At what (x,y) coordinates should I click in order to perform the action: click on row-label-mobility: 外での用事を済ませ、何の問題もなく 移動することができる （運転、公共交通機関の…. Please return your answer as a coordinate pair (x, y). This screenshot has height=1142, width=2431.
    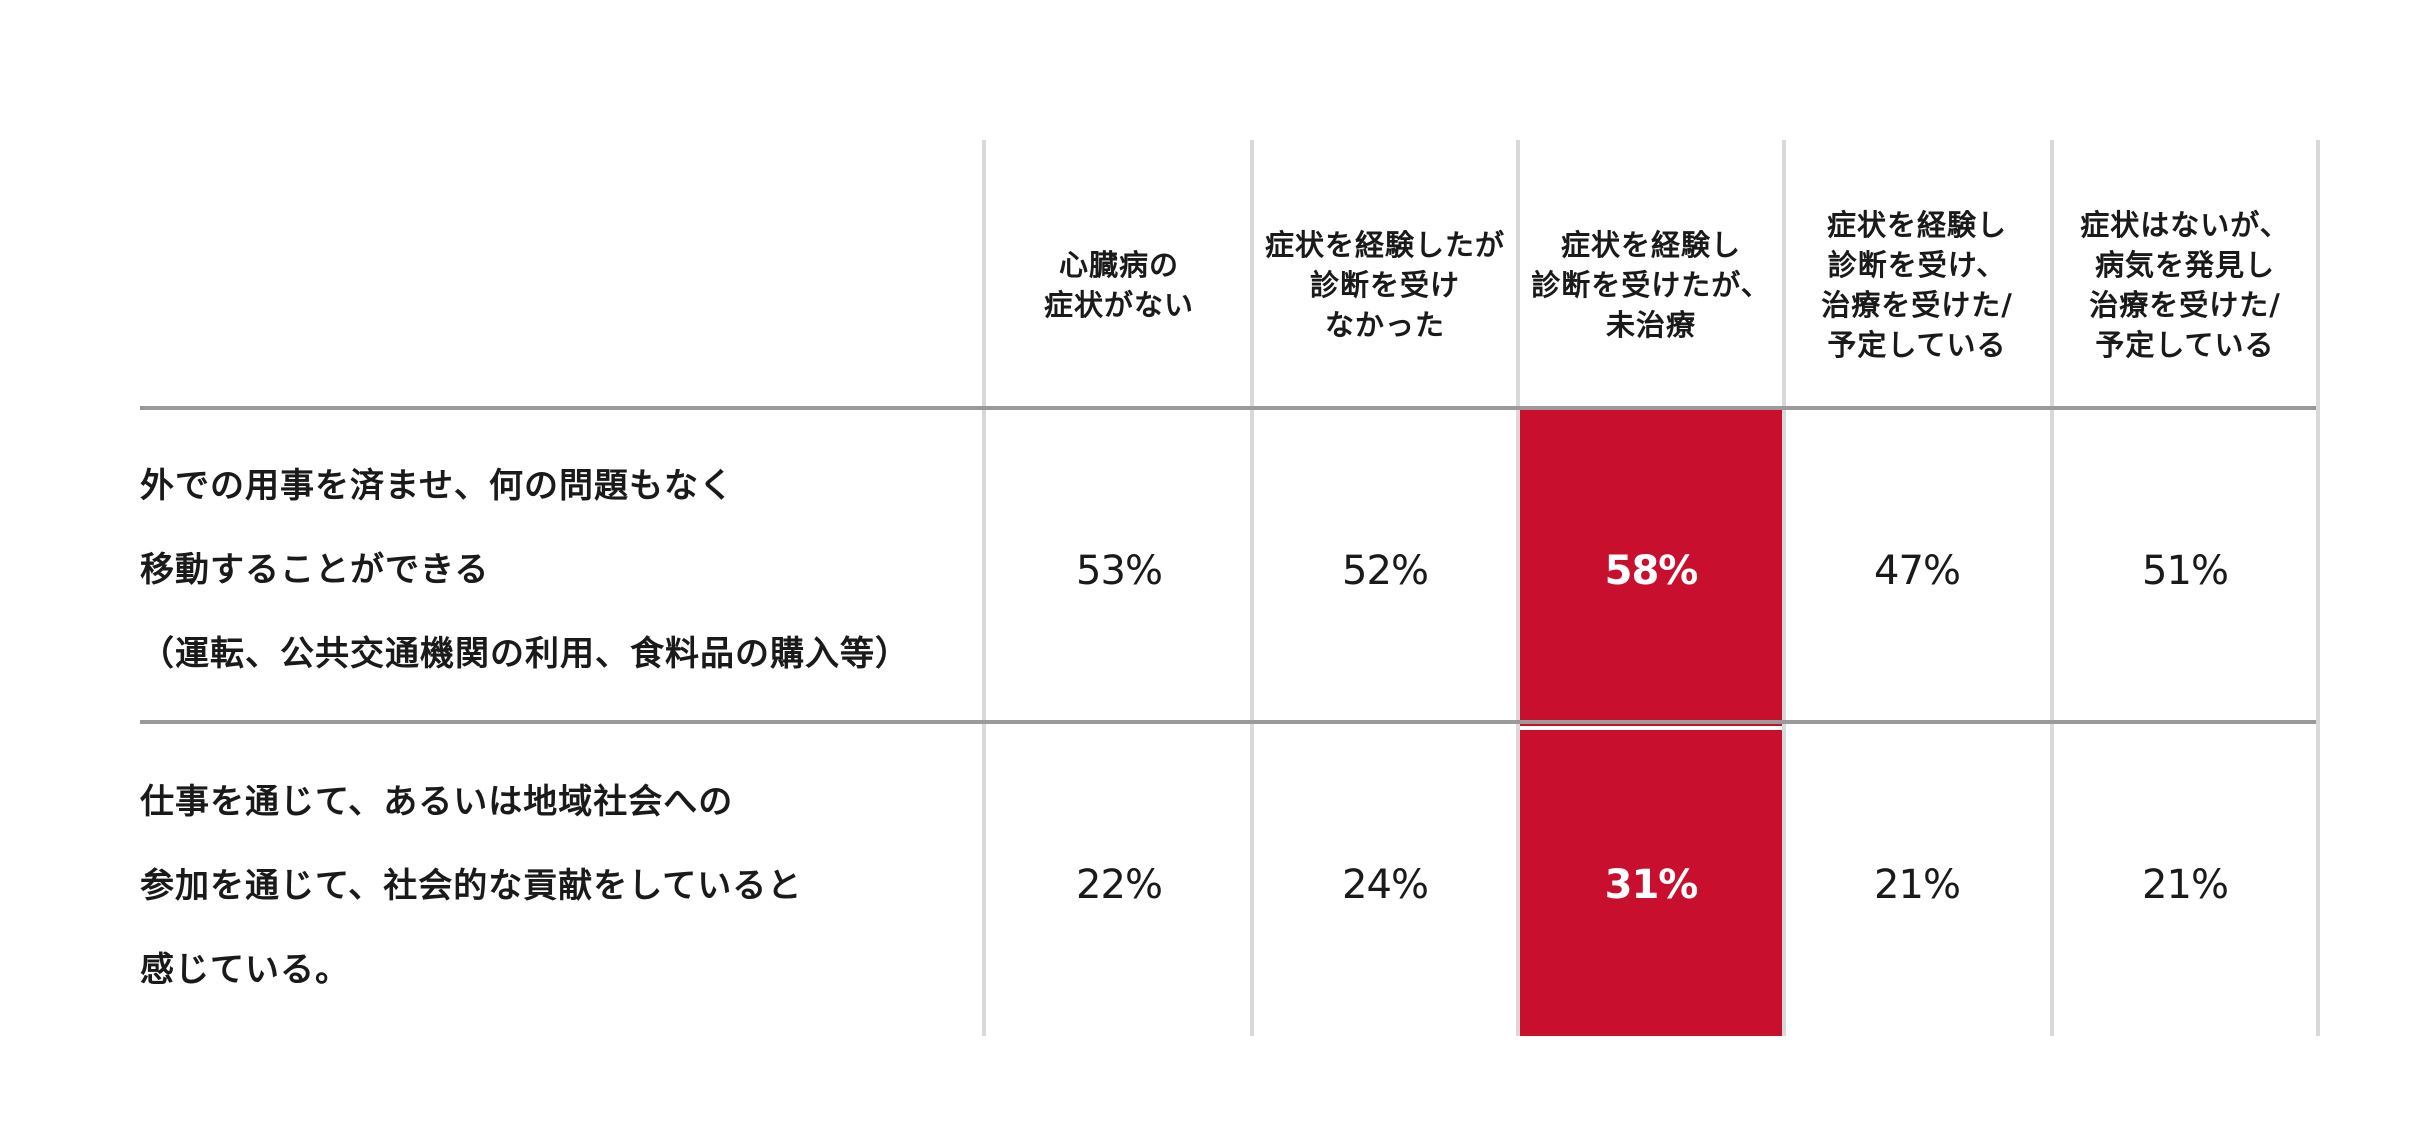
    Looking at the image, I should click on (550, 570).